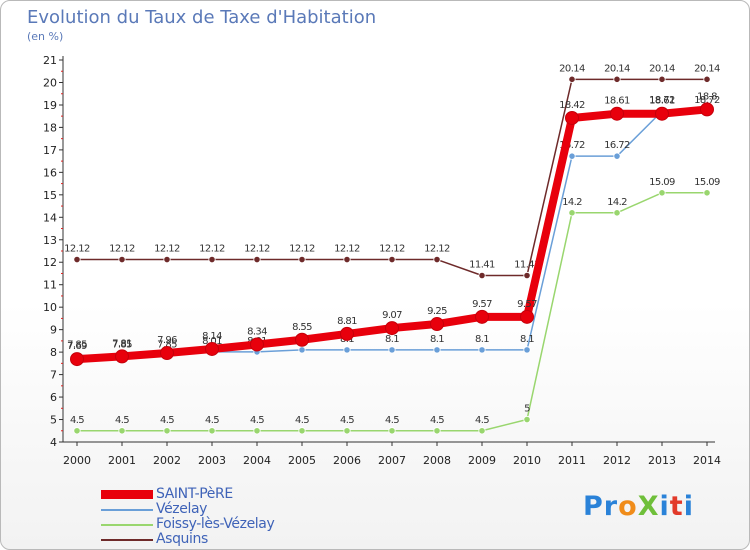 The image size is (750, 550). What do you see at coordinates (50, 60) in the screenshot?
I see `y-tick-label: 21` at bounding box center [50, 60].